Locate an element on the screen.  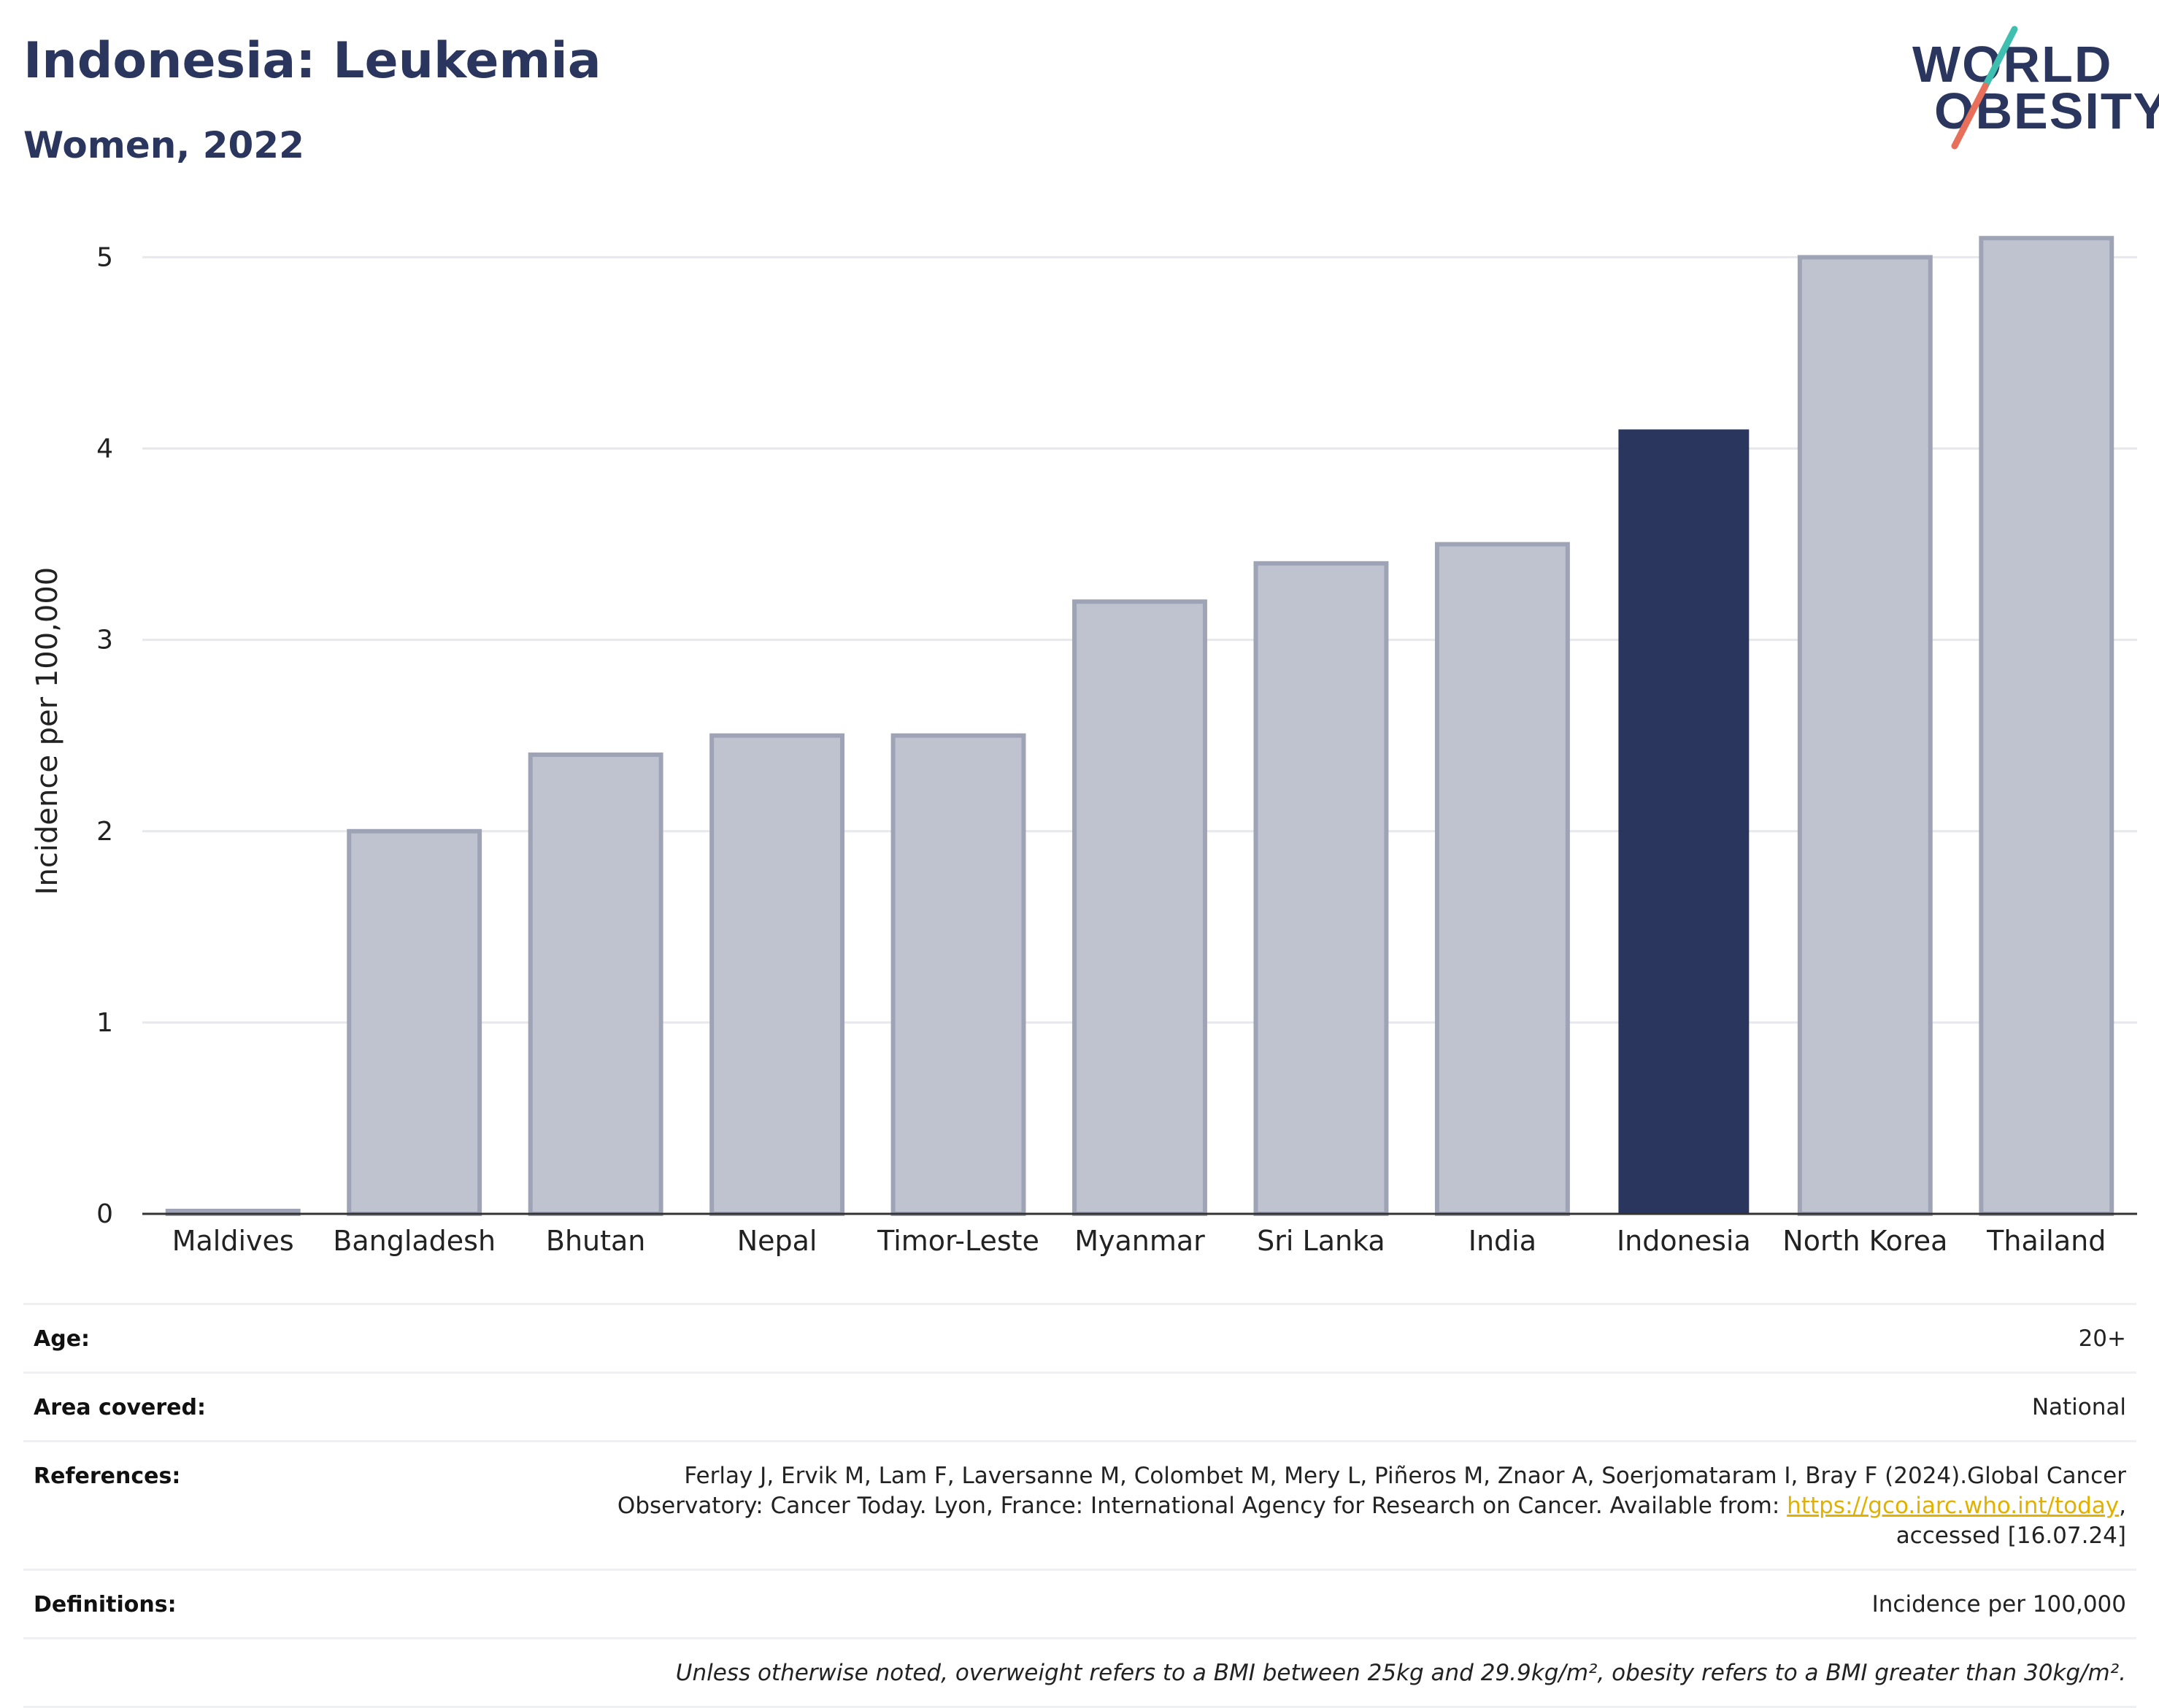
x-tick-label: Indonesia is located at coordinates (1684, 1241).